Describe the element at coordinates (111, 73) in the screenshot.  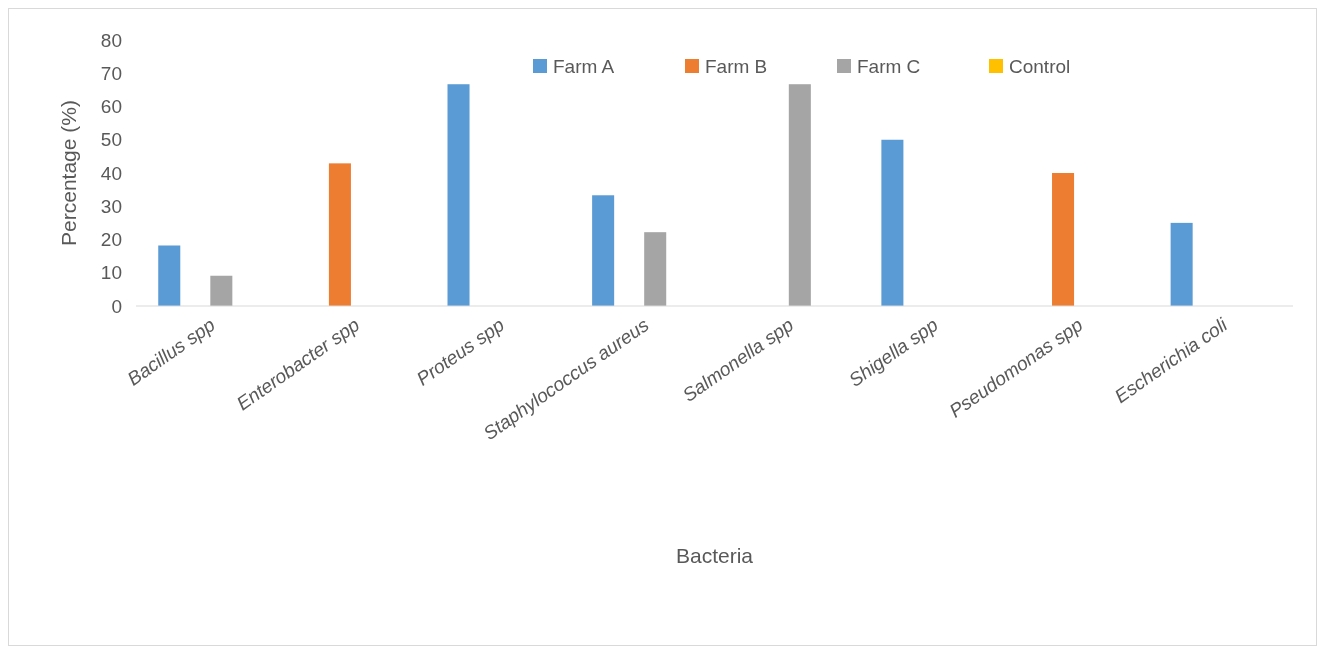
I see `y-tick-label: 70` at that location.